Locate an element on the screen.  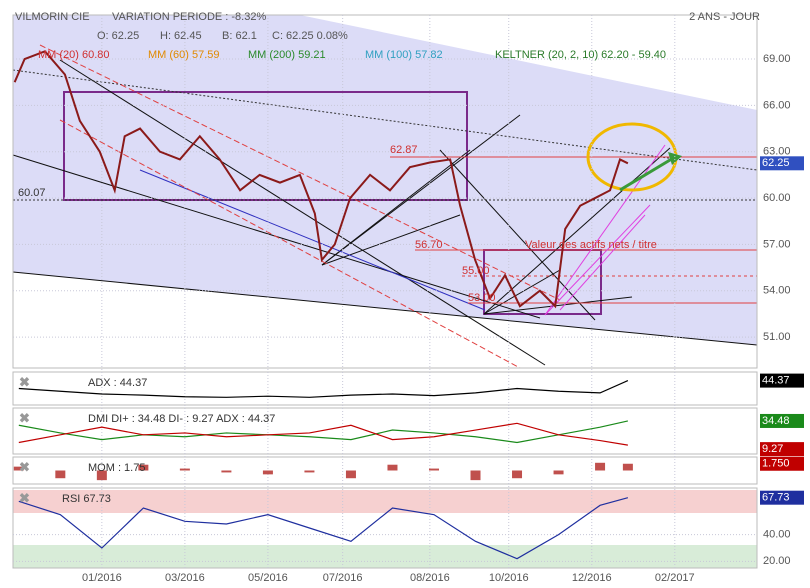
annotation: Valeur des actifs nets / titre is located at coordinates (591, 245).